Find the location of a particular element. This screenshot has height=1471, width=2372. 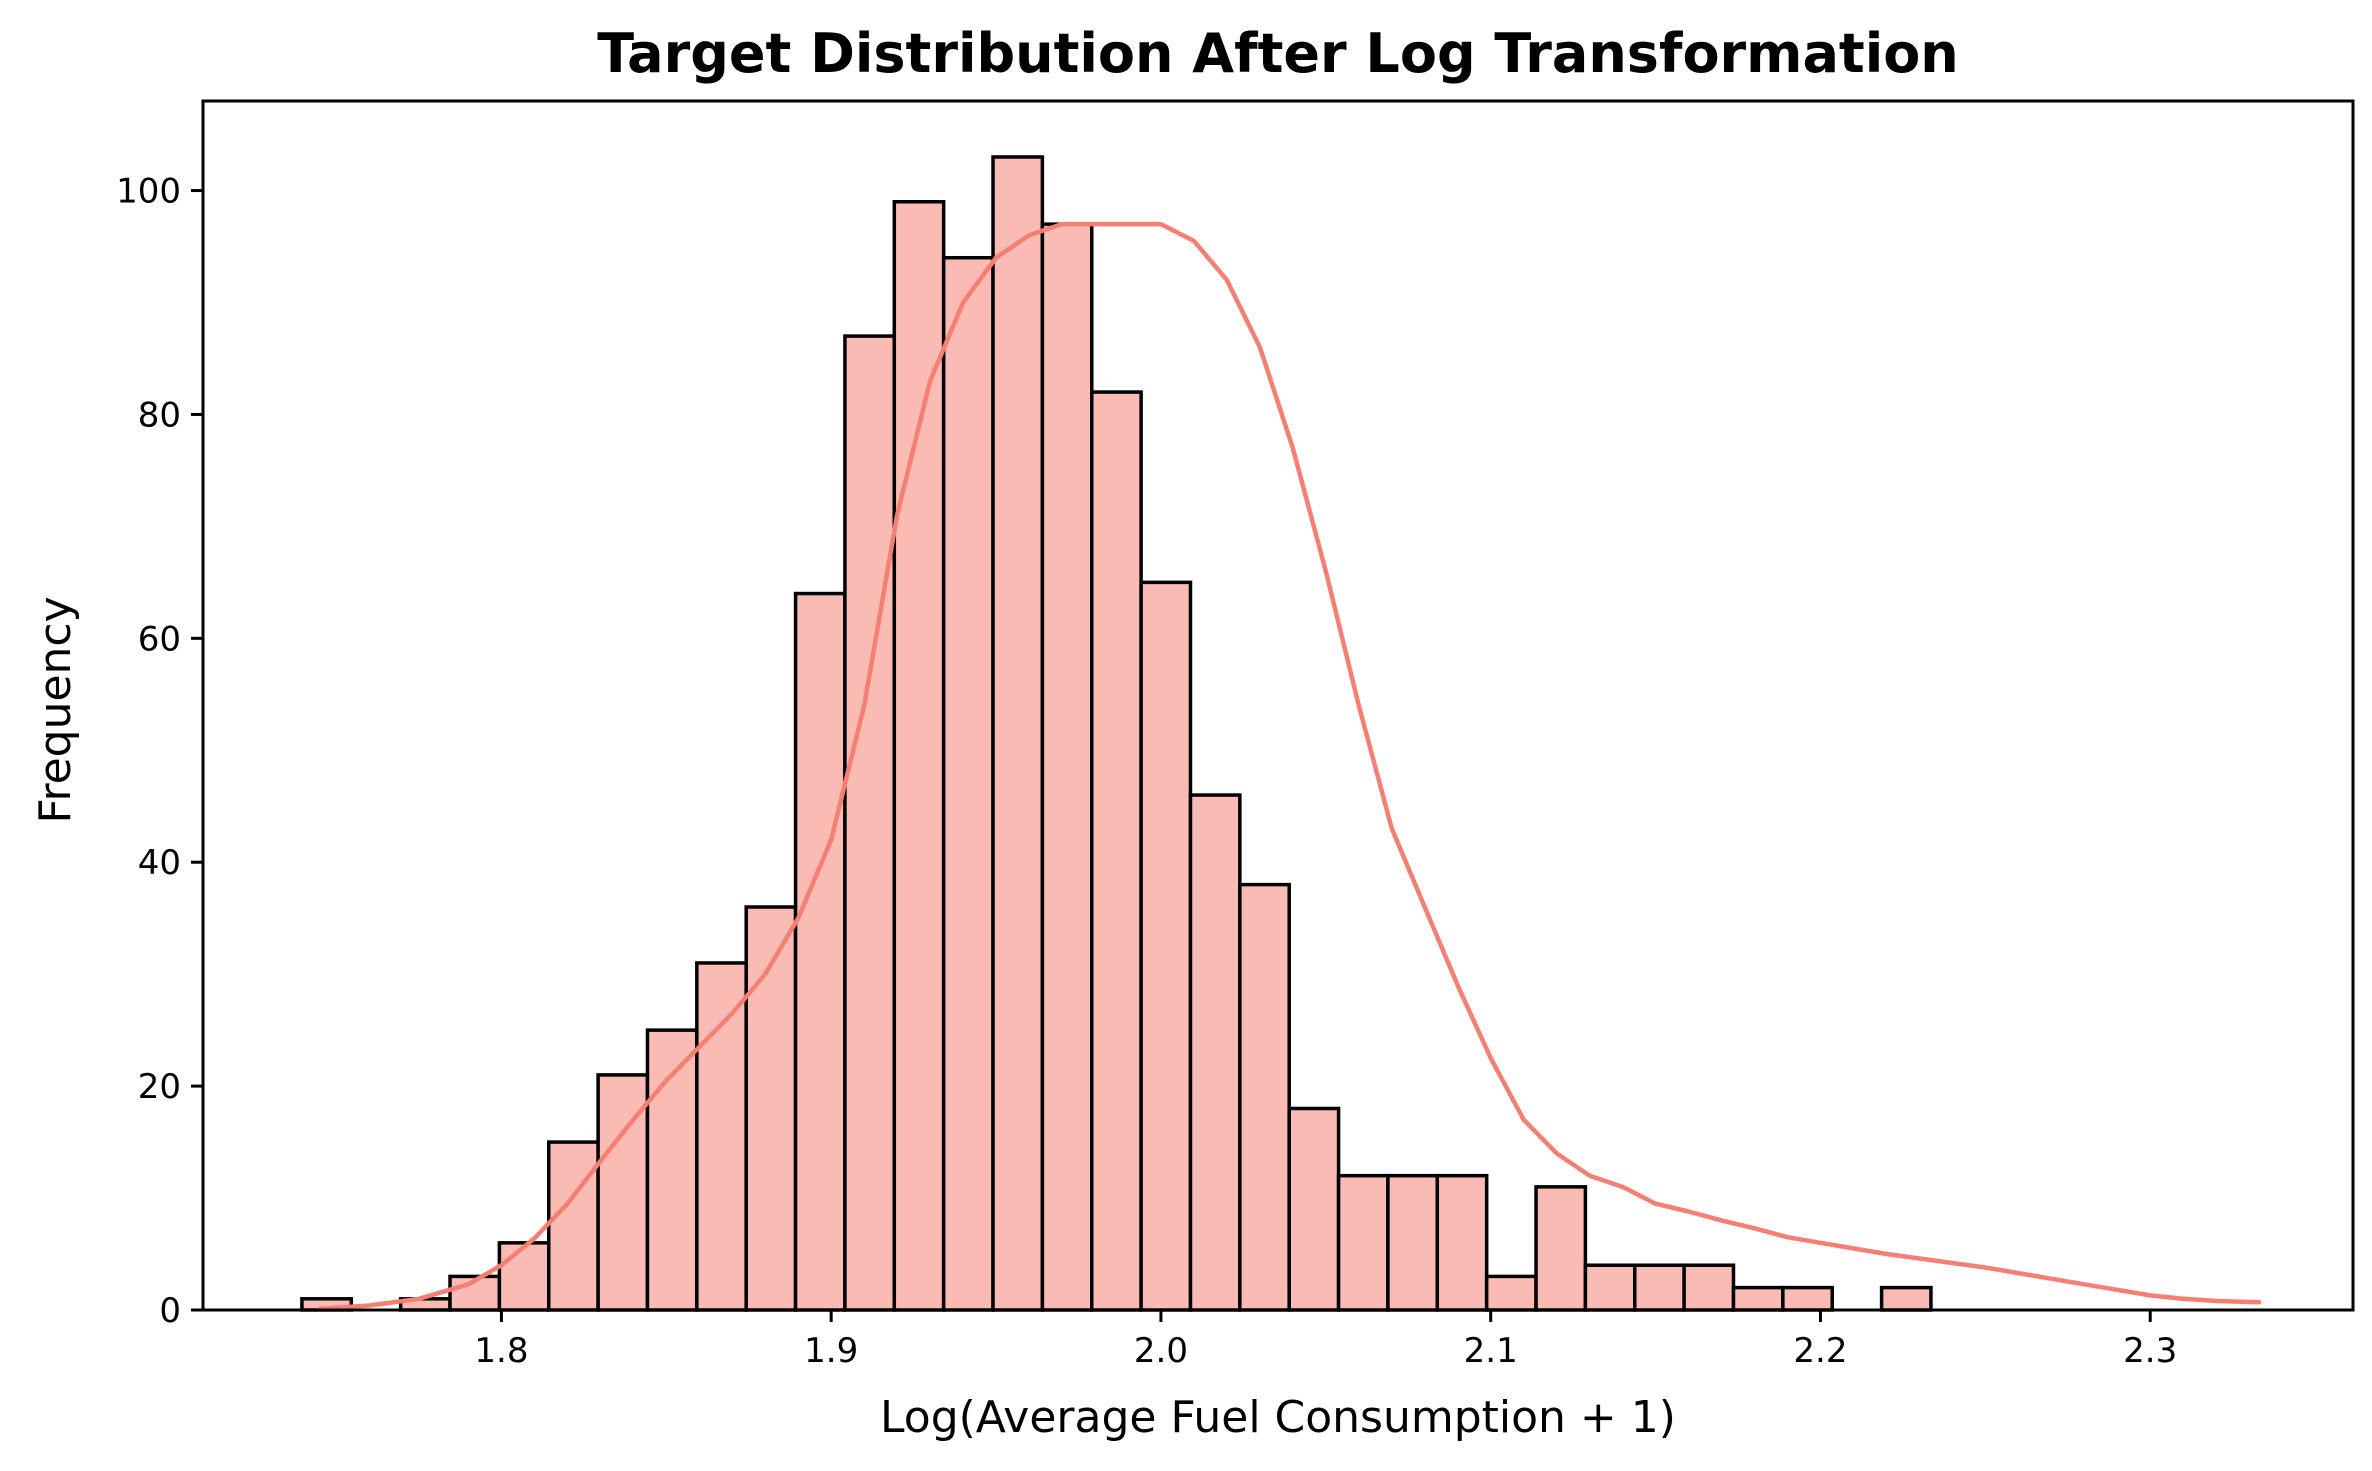

x-axis: 1.8 1.9 2.0 2.1 2.2 2.3 is located at coordinates (1325, 1340).